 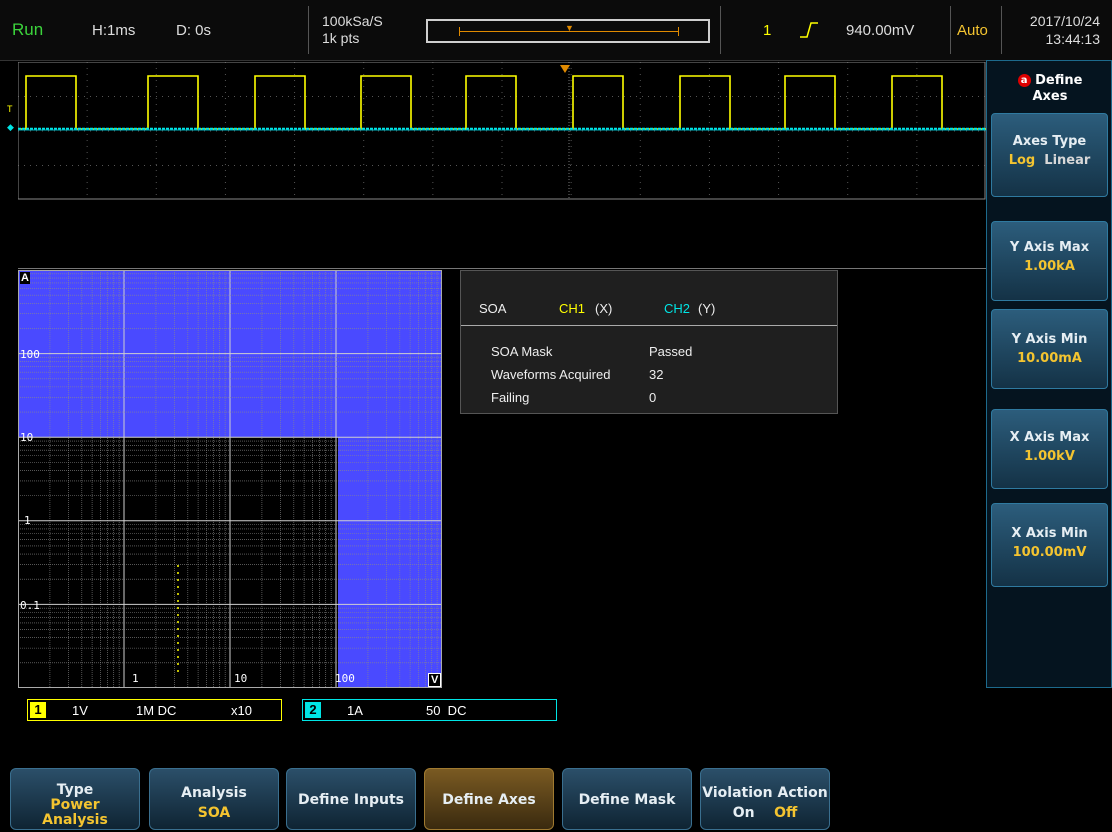 What do you see at coordinates (459, 31) in the screenshot?
I see `window-left-edge` at bounding box center [459, 31].